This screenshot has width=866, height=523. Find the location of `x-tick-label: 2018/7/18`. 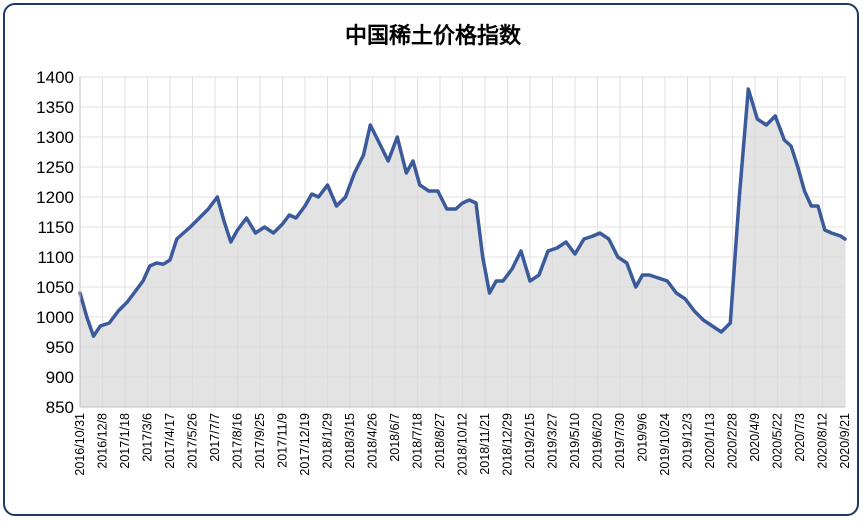

x-tick-label: 2018/7/18 is located at coordinates (418, 441).